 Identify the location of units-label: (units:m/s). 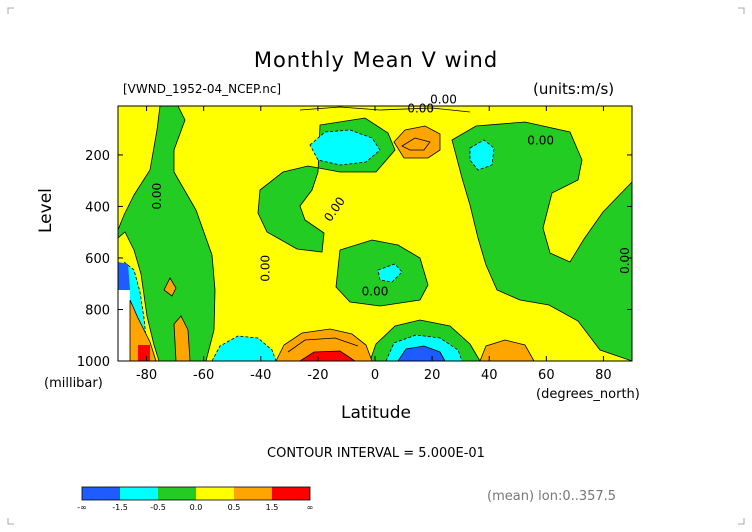
(574, 89).